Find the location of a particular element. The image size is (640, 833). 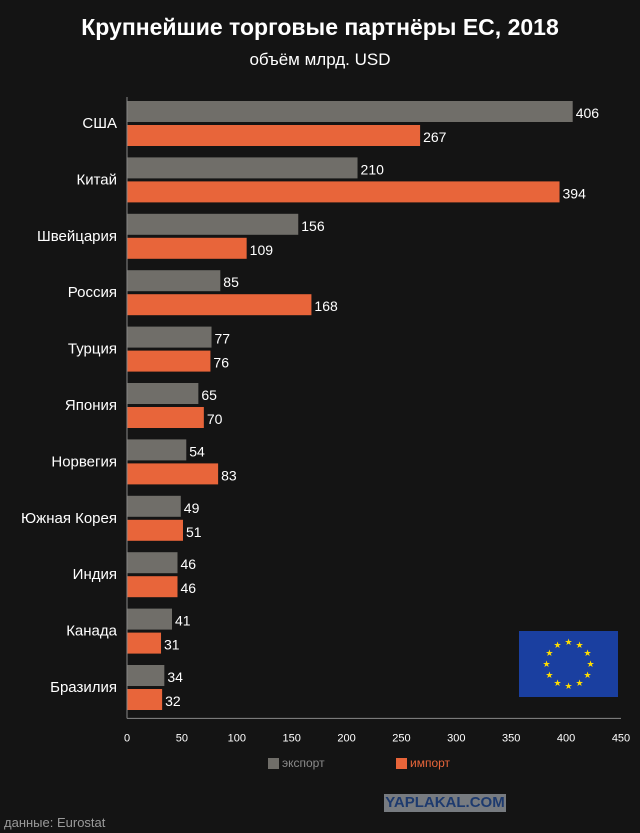

data-label: 77 is located at coordinates (223, 339).